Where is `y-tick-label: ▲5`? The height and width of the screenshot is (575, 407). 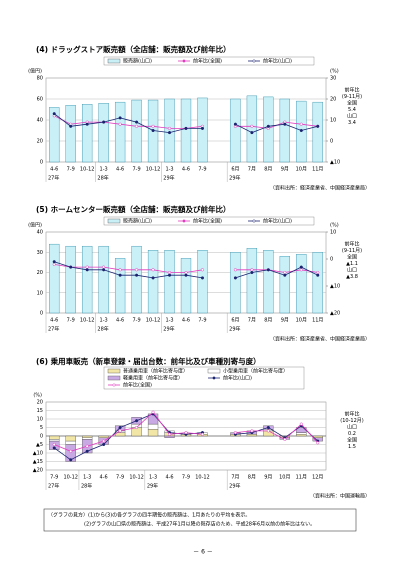
y-tick-label: ▲5 is located at coordinates (39, 445).